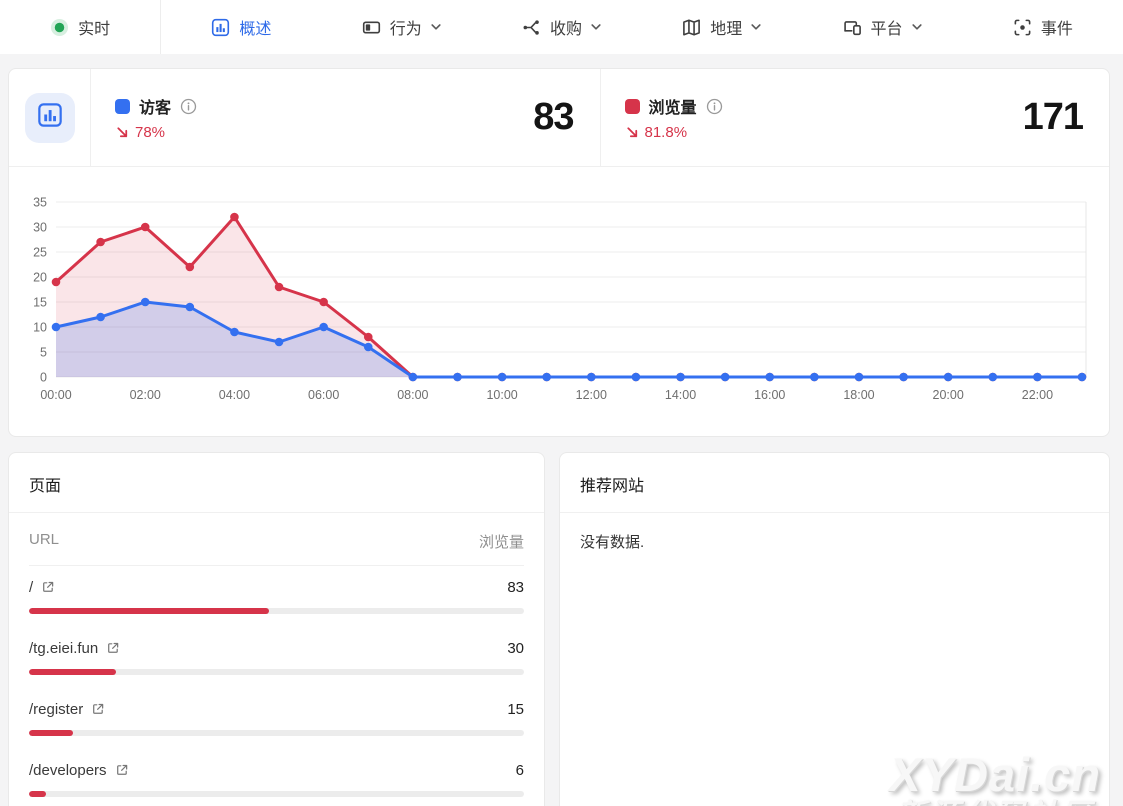  I want to click on top-nav: 实时 概述 行为 收购 地理 平台 事件, so click(561, 27).